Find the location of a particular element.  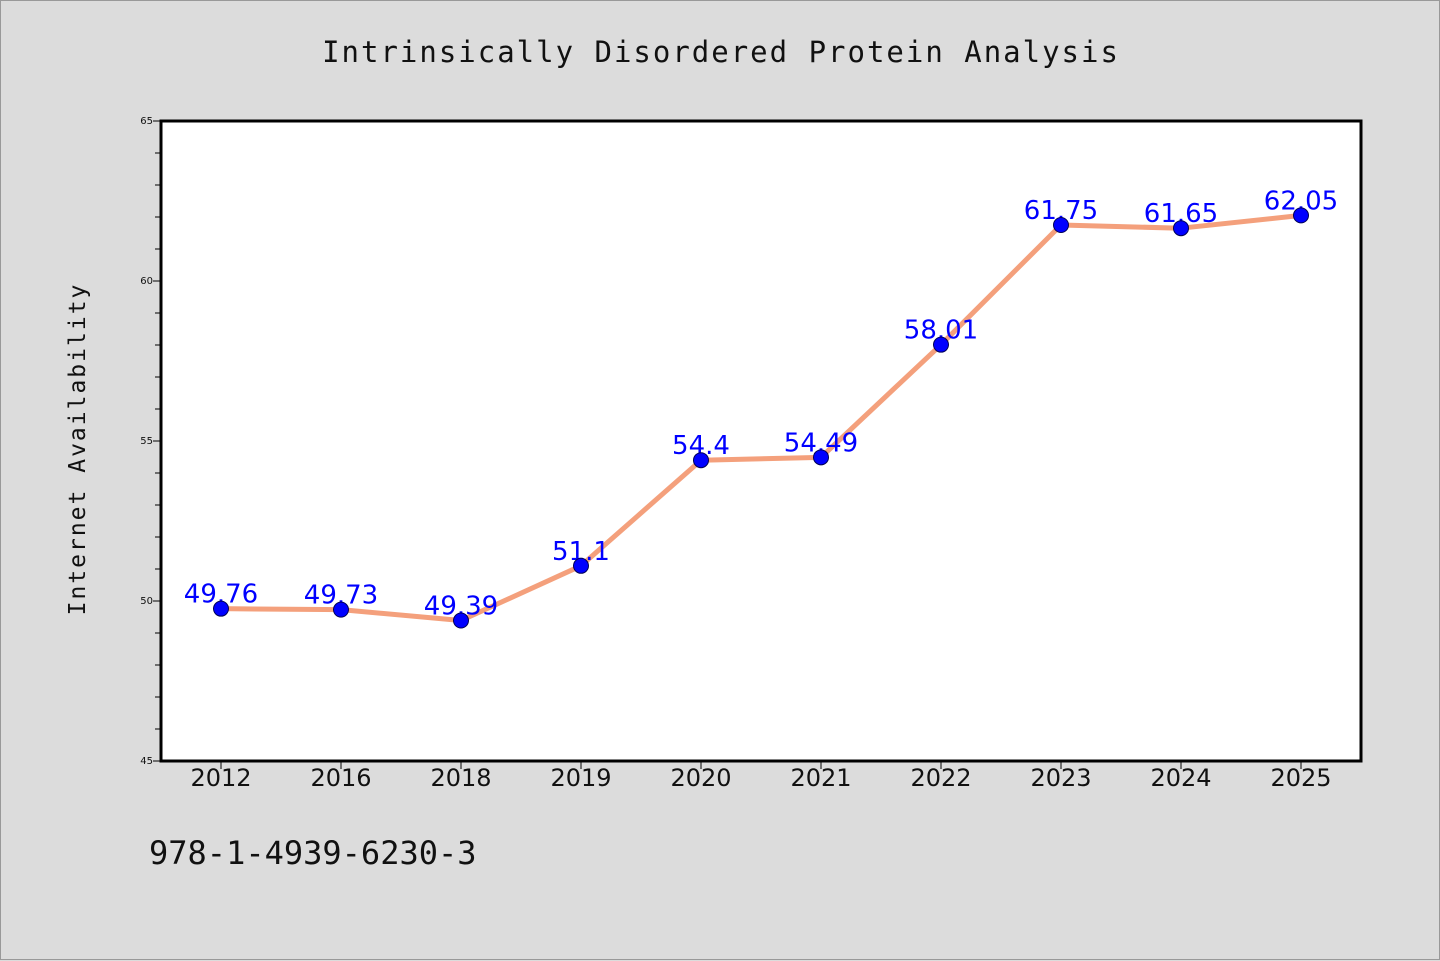

x-tick-label: 2012 is located at coordinates (220, 778).